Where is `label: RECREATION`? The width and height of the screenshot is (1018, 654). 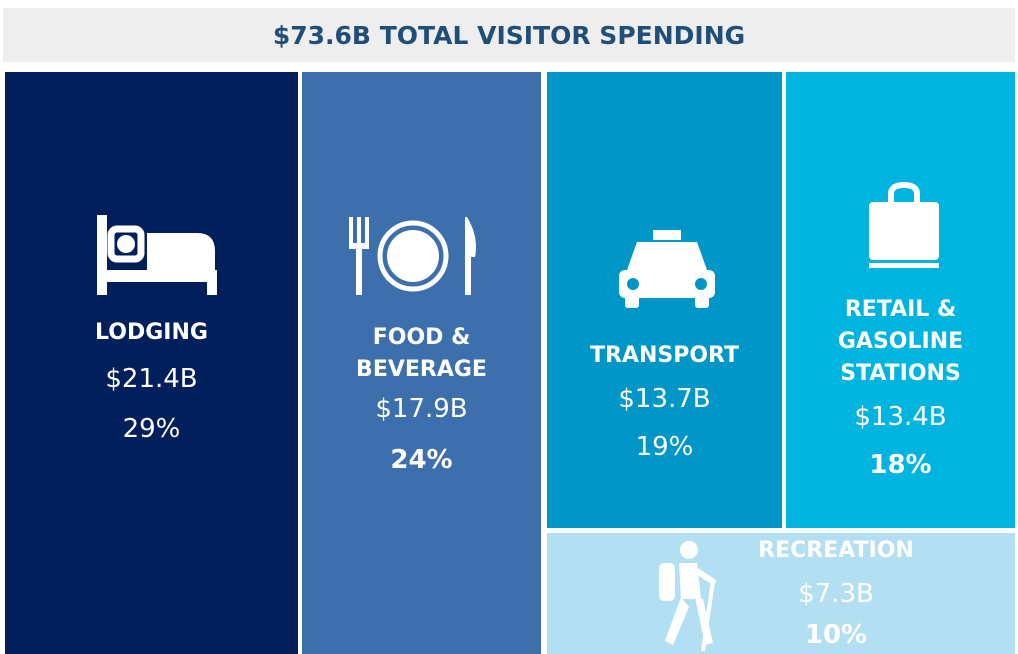
label: RECREATION is located at coordinates (836, 550).